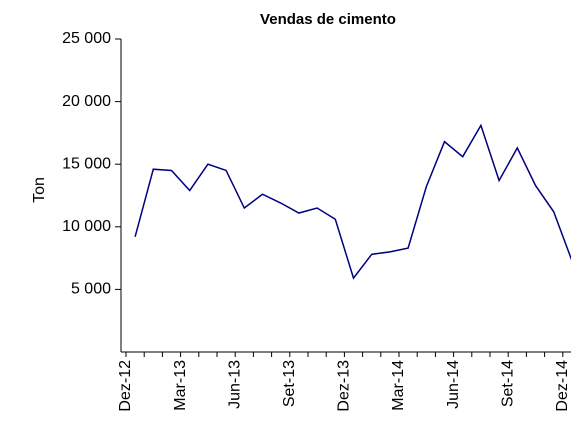 This screenshot has height=432, width=571. I want to click on x-tick-label: Dez-14, so click(562, 386).